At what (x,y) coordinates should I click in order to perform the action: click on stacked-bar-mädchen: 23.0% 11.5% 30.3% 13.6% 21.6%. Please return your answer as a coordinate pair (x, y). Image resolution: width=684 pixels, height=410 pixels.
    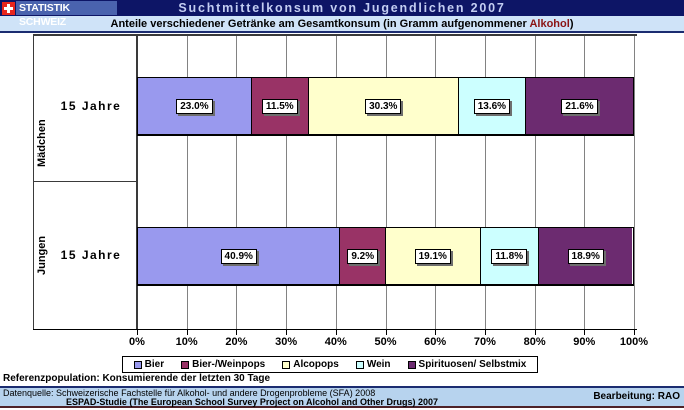
    Looking at the image, I should click on (385, 106).